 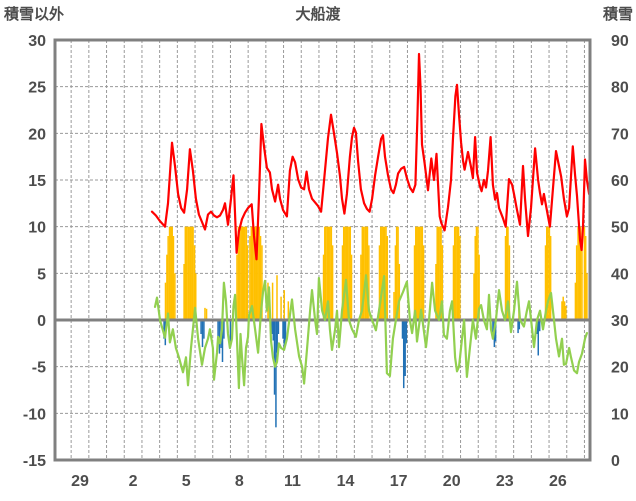 I want to click on left-axis-tick-label: 30, so click(x=37, y=41).